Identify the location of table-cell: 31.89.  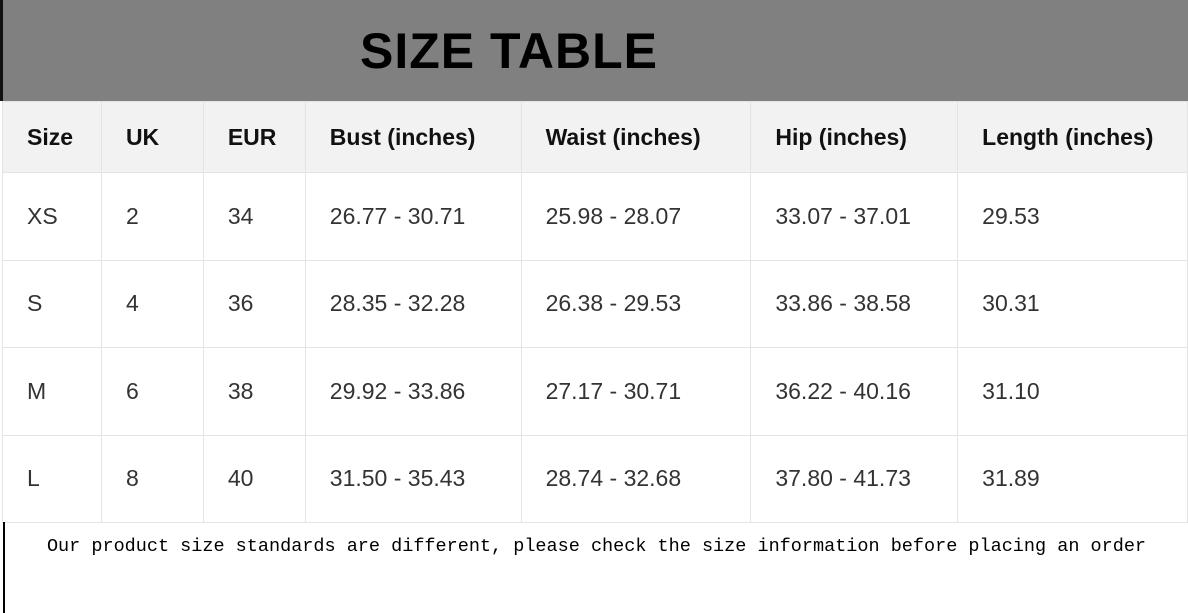
(1072, 478).